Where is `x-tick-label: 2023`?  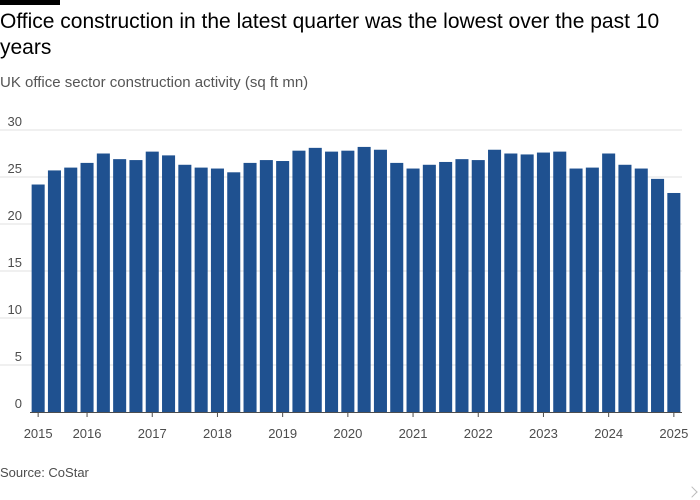
x-tick-label: 2023 is located at coordinates (543, 433).